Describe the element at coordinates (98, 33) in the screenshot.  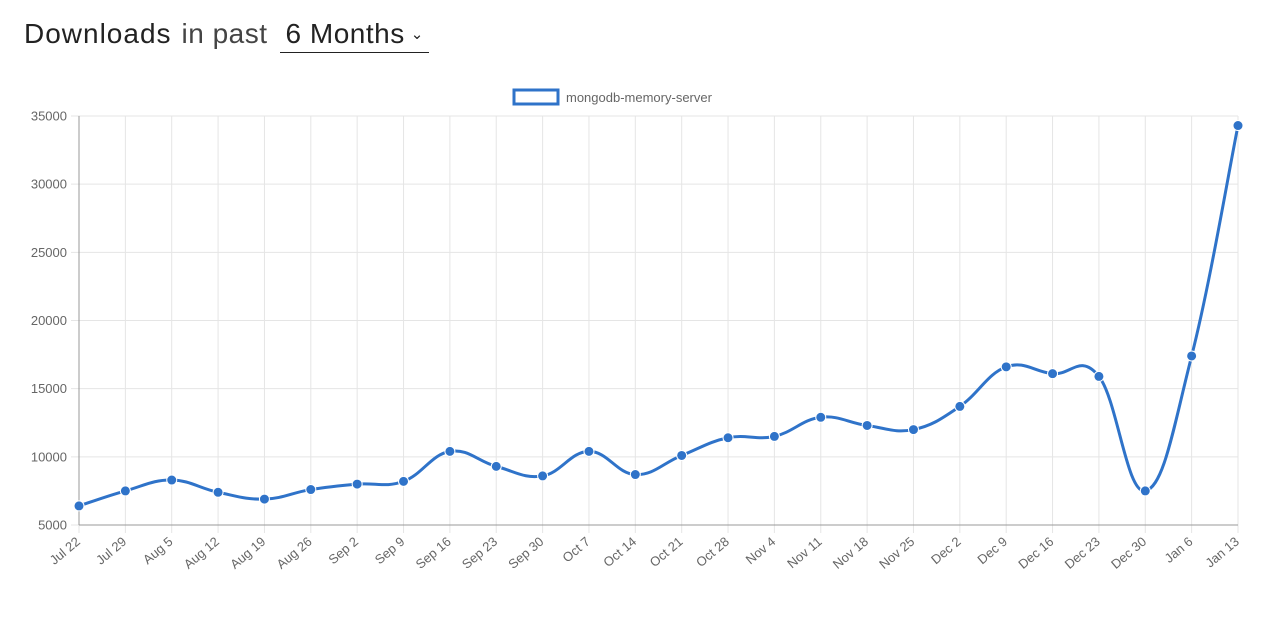
I see `title-downloads: Downloads` at that location.